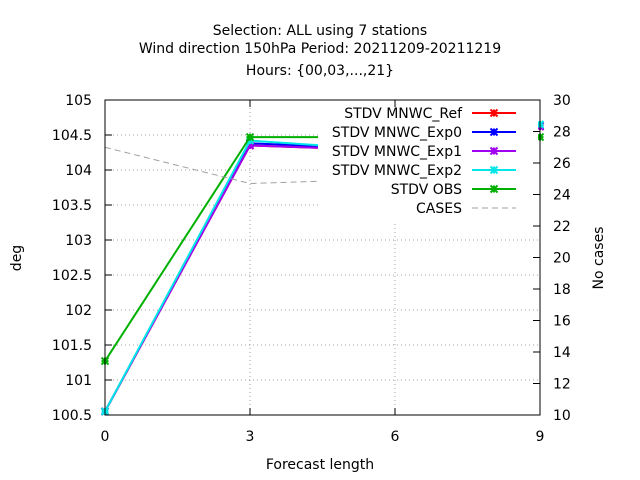 The image size is (640, 480). Describe the element at coordinates (439, 209) in the screenshot. I see `legend-label-cases: CASES` at that location.